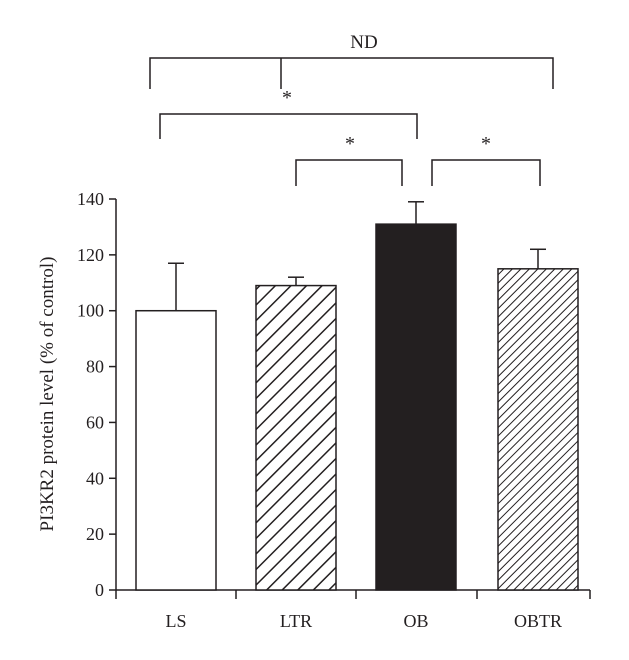  Describe the element at coordinates (95, 534) in the screenshot. I see `y-tick-label: 20` at that location.